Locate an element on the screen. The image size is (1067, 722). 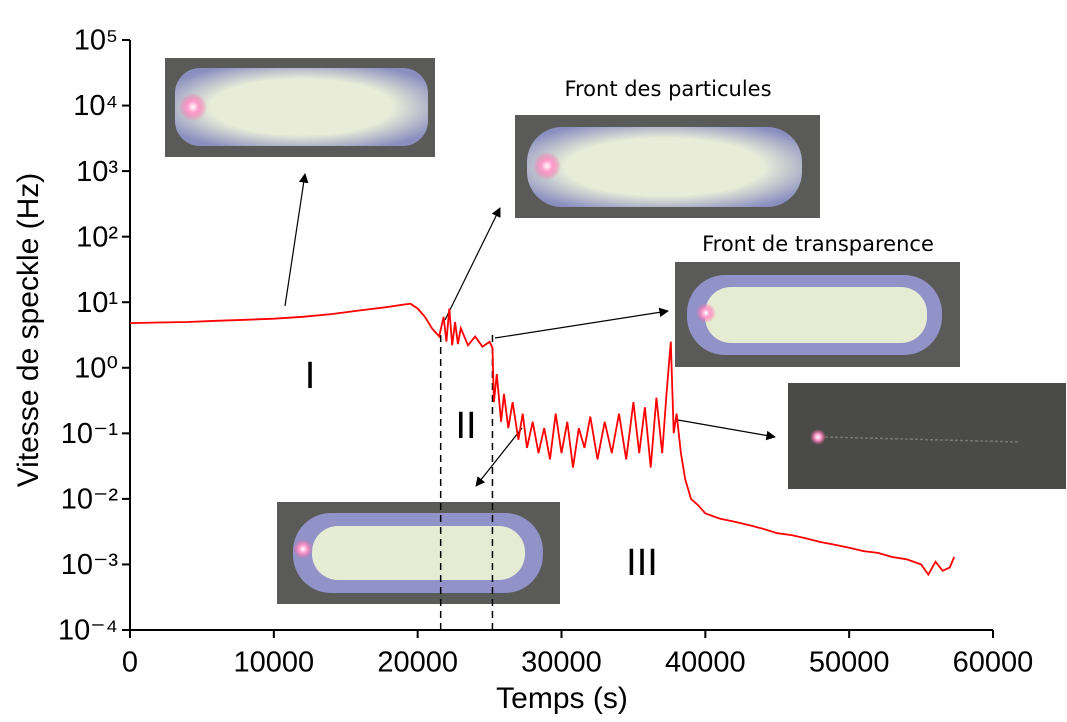
y-tick-label: 10⁻² is located at coordinates (90, 500).